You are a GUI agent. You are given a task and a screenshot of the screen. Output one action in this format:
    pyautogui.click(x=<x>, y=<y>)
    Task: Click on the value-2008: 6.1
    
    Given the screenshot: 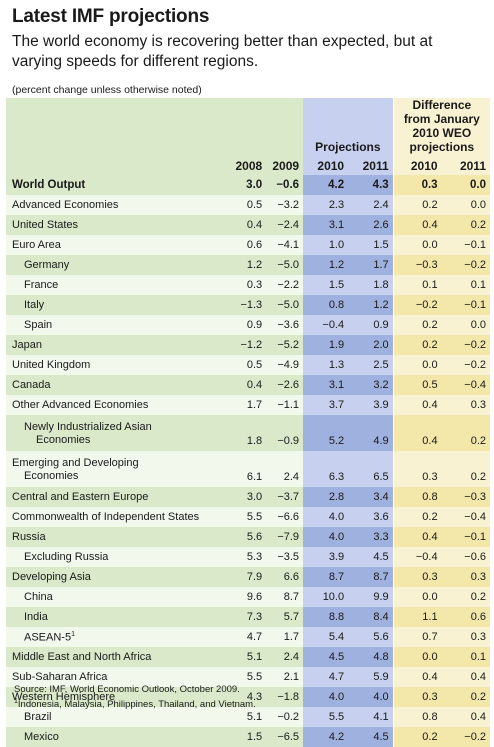 What is the action you would take?
    pyautogui.click(x=247, y=469)
    